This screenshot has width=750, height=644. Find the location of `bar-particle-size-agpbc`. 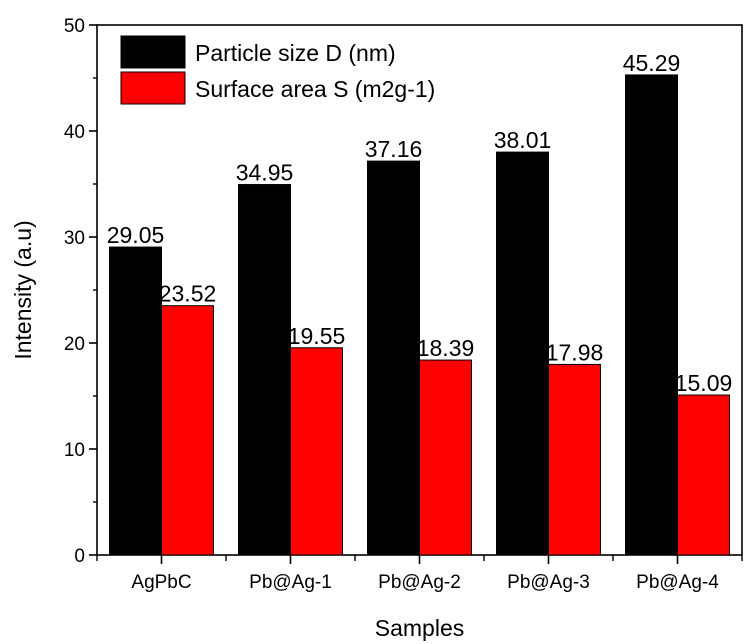

bar-particle-size-agpbc is located at coordinates (135, 401).